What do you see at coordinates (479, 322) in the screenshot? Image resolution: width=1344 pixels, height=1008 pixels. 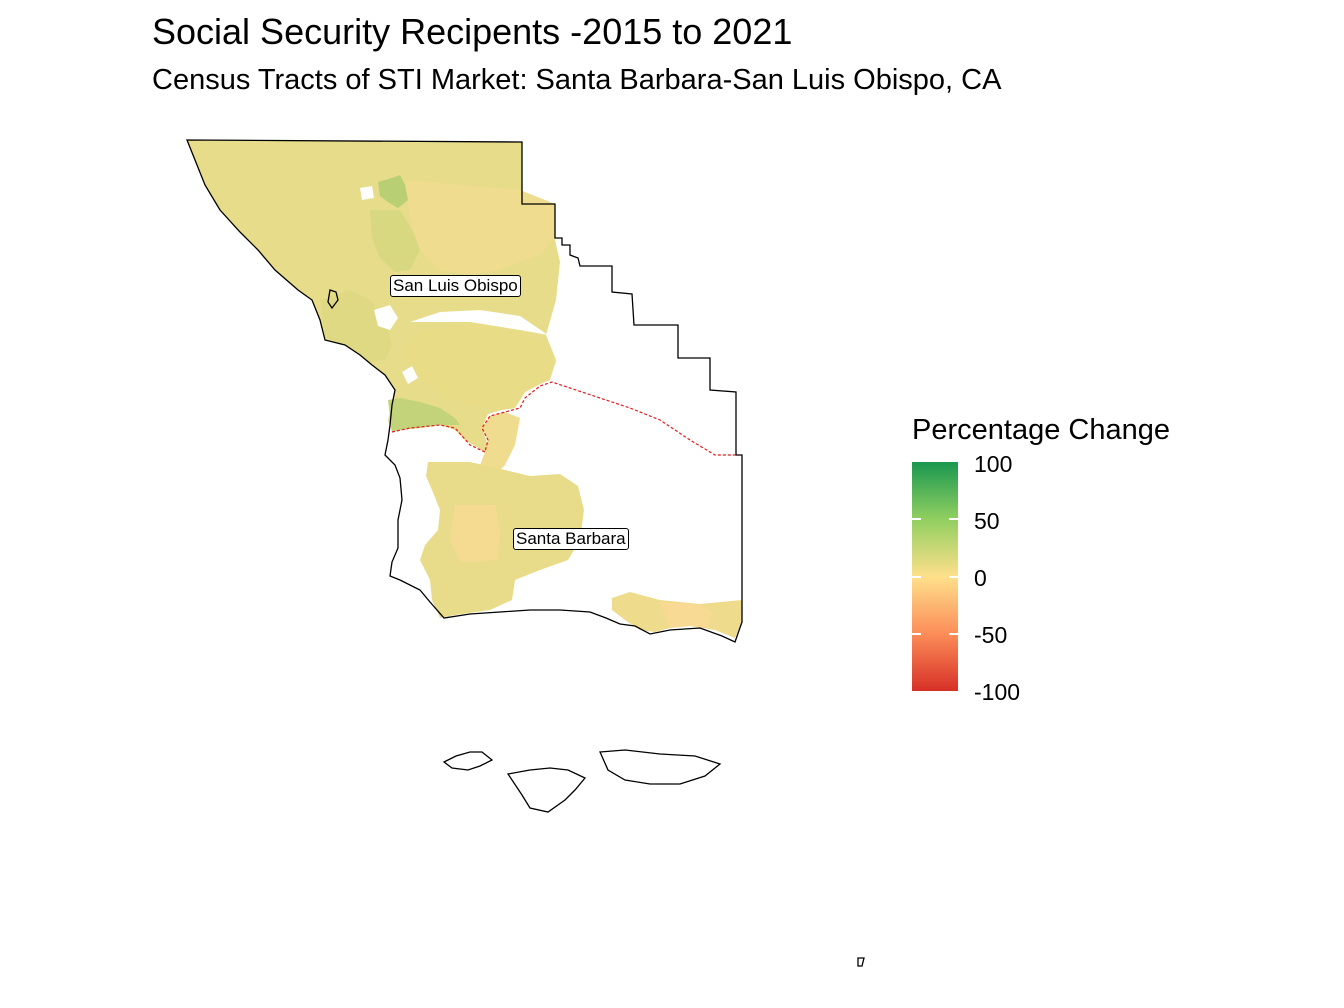 I see `slo-no-data-valley` at bounding box center [479, 322].